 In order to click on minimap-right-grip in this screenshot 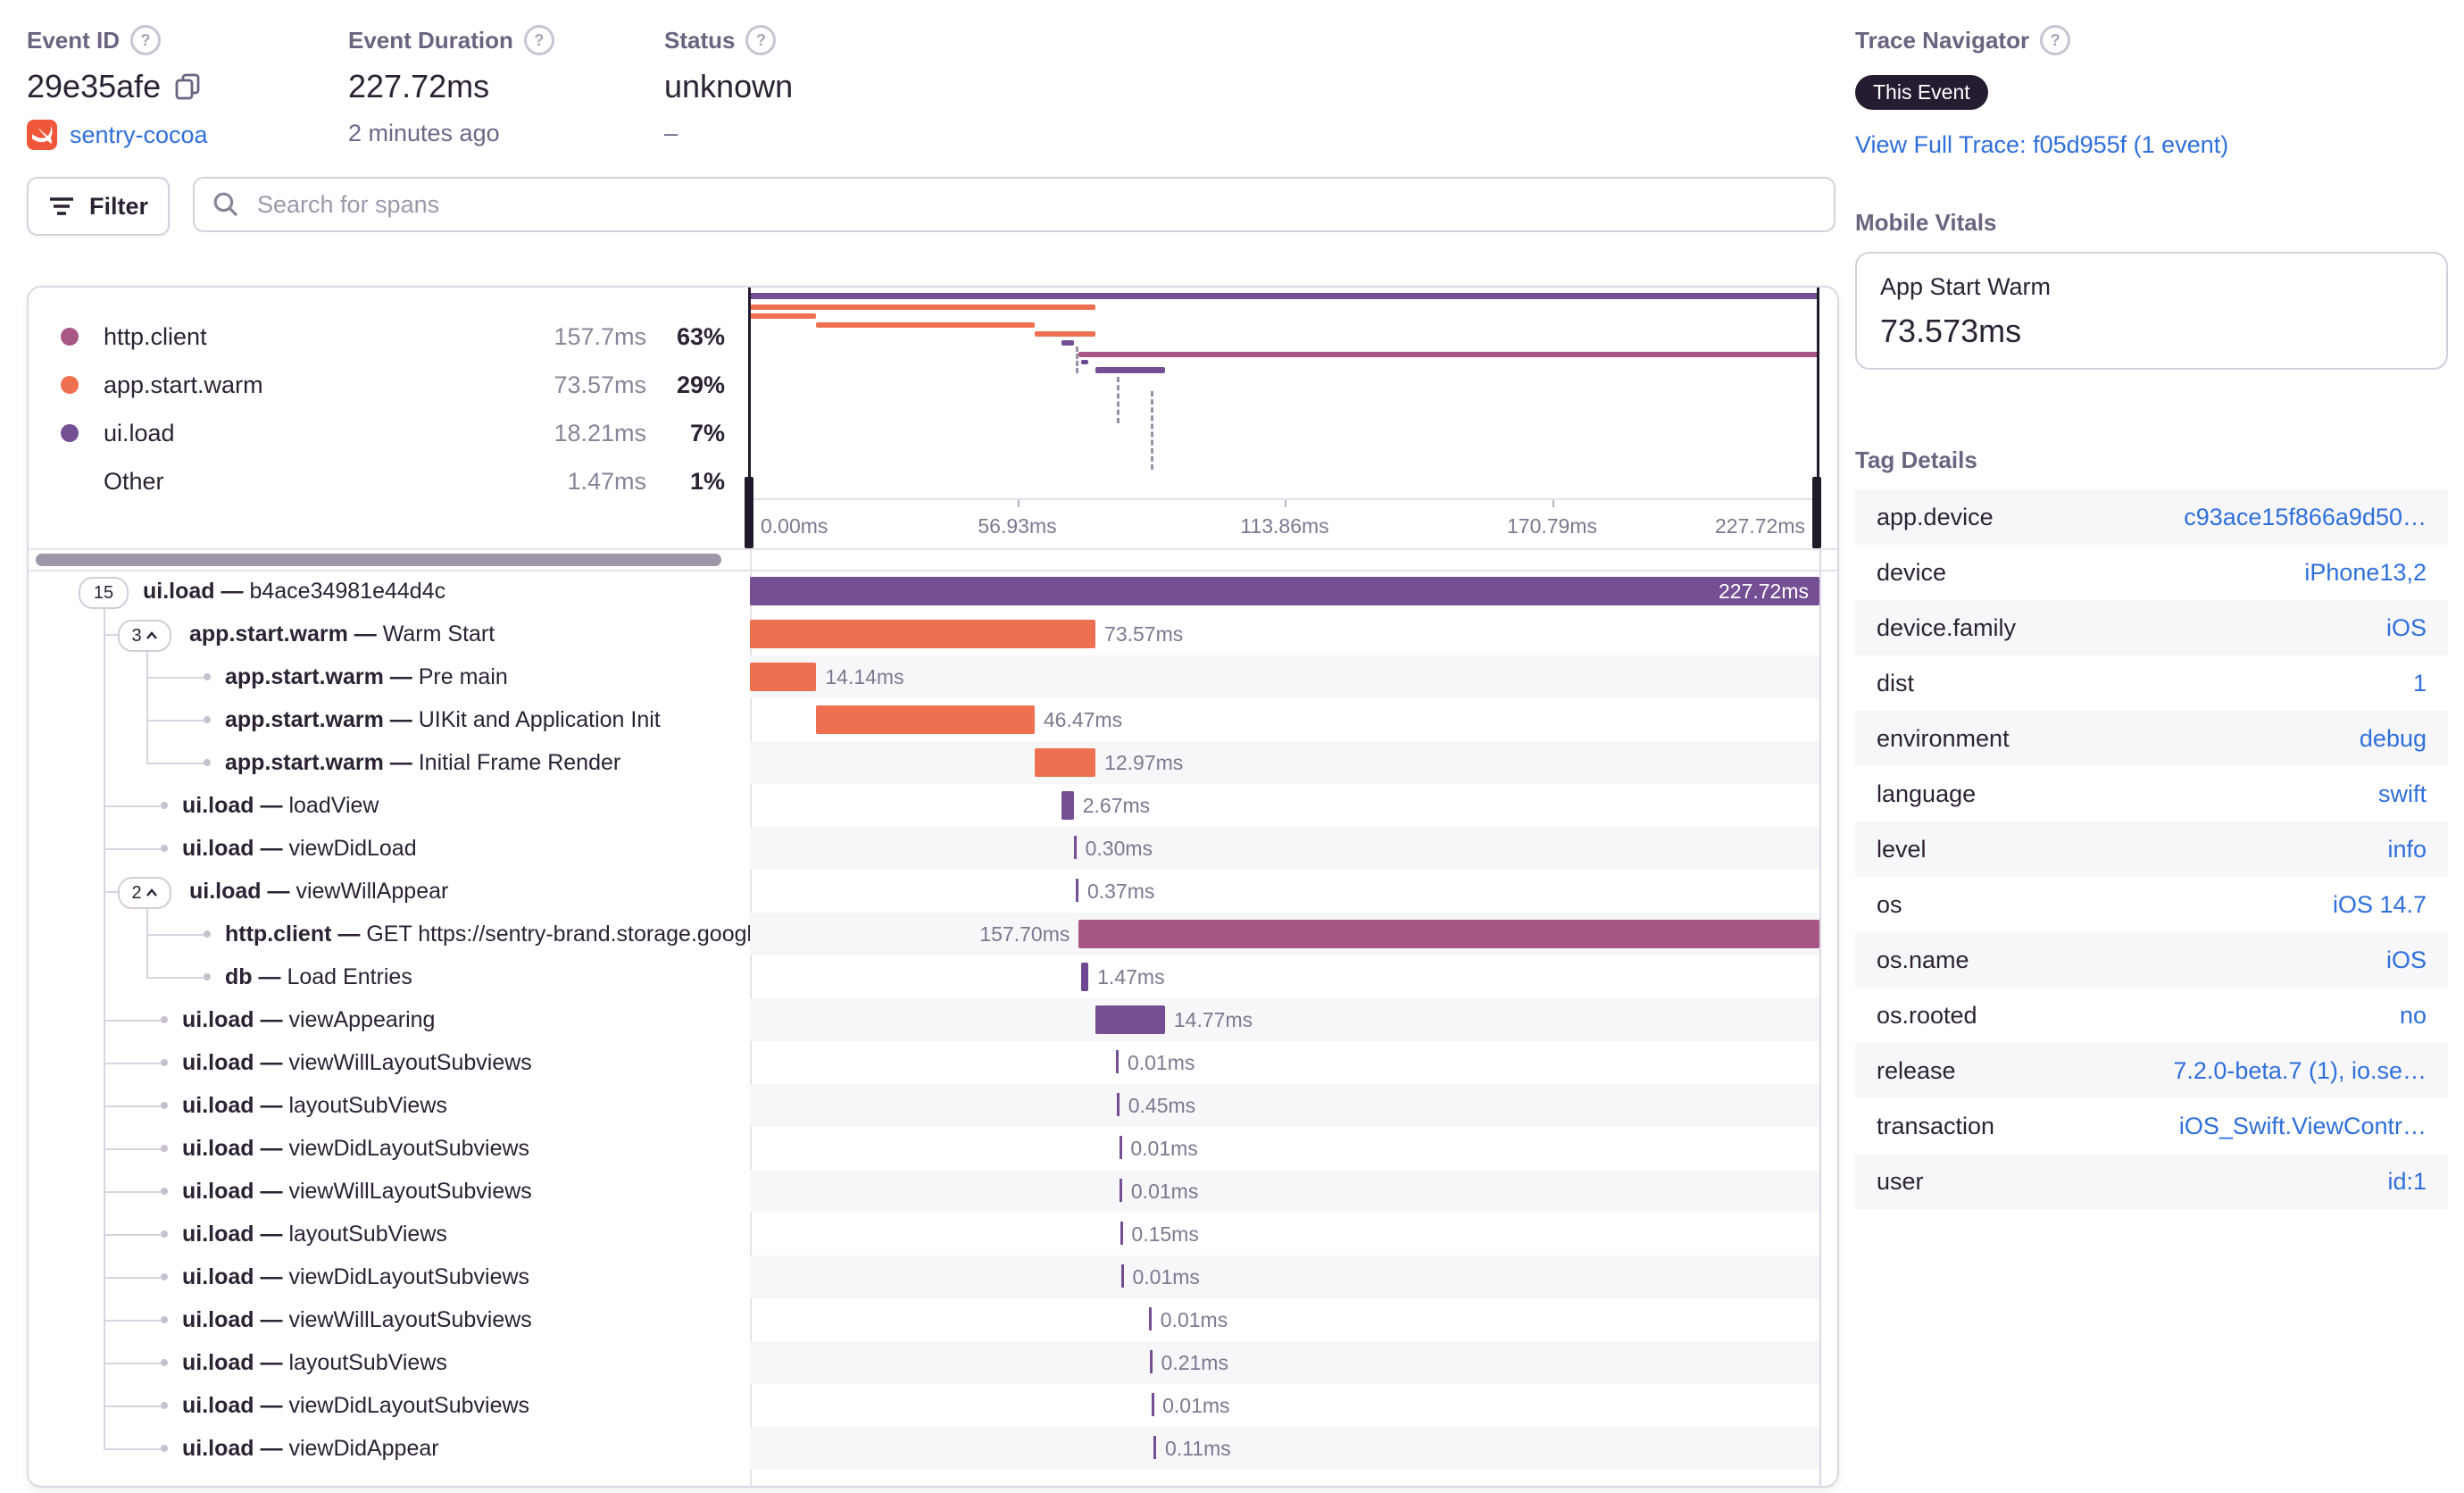, I will do `click(1818, 418)`.